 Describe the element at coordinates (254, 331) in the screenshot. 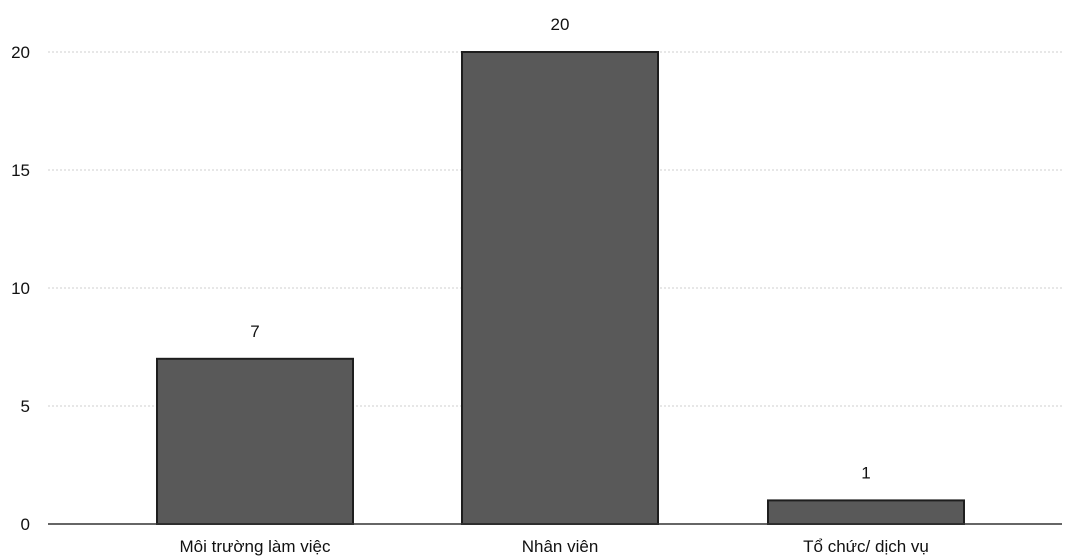

I see `data-label-1: 7` at that location.